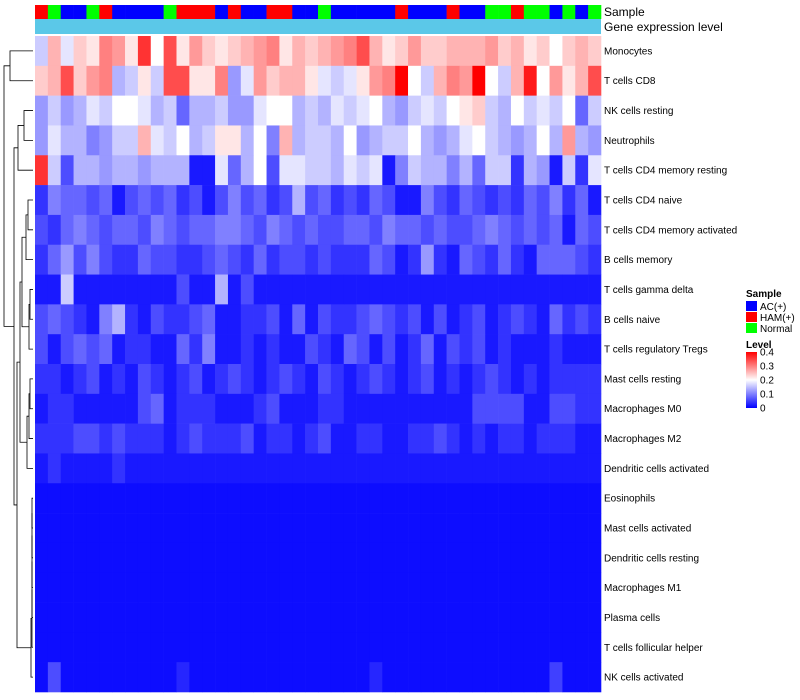  What do you see at coordinates (638, 111) in the screenshot?
I see `row-label: NK cells resting` at bounding box center [638, 111].